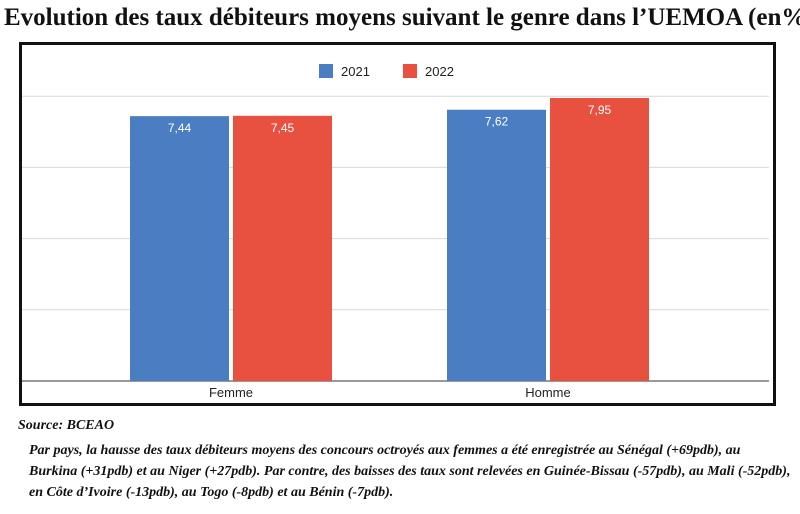 This screenshot has width=800, height=514. Describe the element at coordinates (283, 128) in the screenshot. I see `data-label-femme-2022: 7,45` at that location.